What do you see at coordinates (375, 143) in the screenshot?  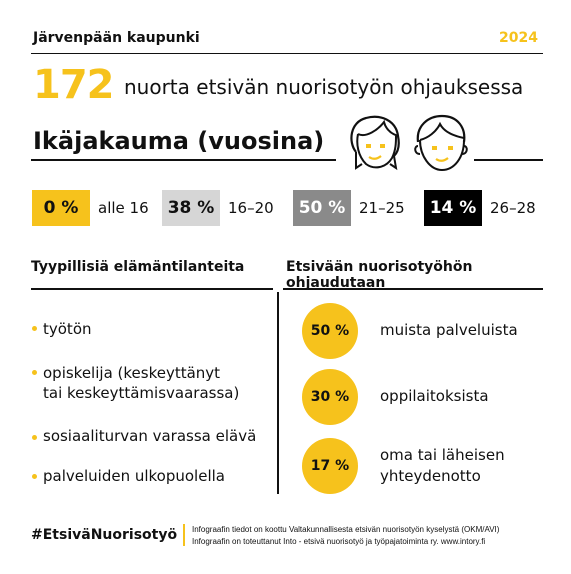 I see `girl-face-icon` at bounding box center [375, 143].